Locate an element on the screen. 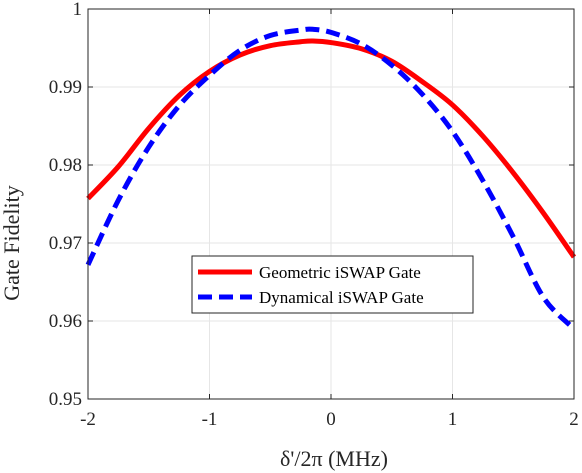 This screenshot has height=473, width=582. x-tick-label: -1 is located at coordinates (210, 419).